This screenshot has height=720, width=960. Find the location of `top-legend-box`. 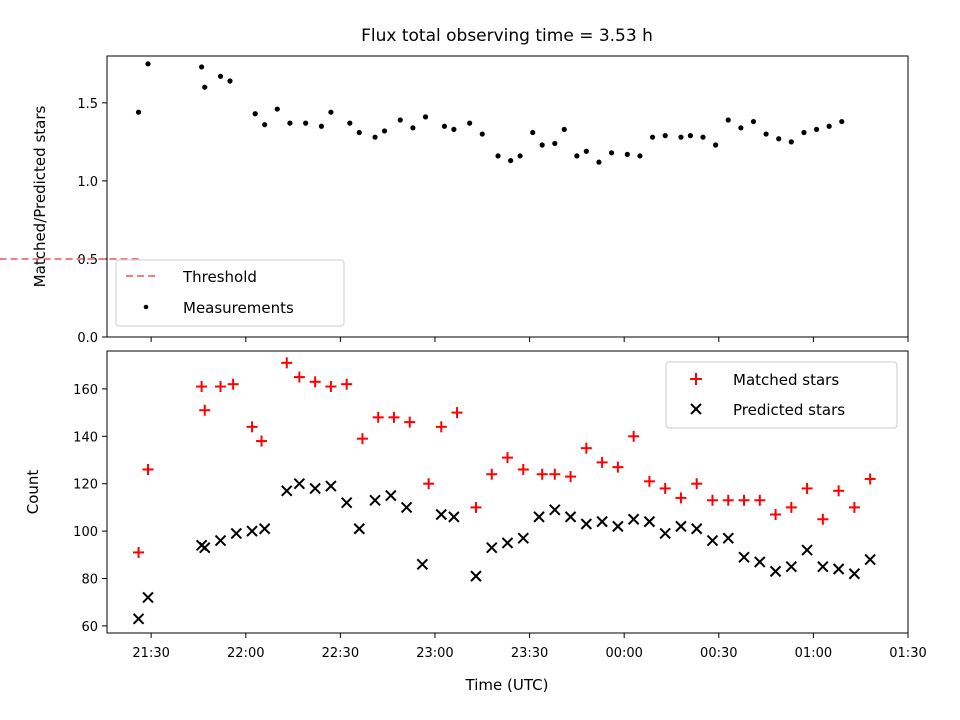

top-legend-box is located at coordinates (230, 293).